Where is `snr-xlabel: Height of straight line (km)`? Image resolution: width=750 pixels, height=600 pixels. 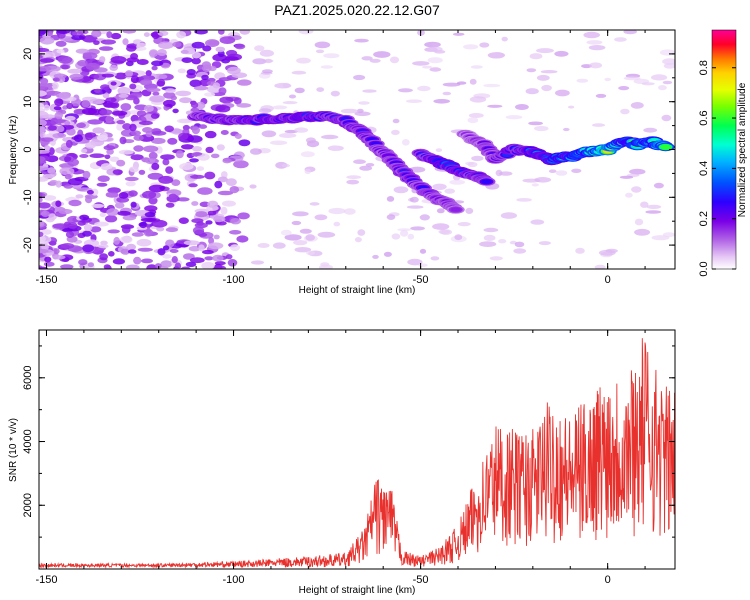 snr-xlabel: Height of straight line (km) is located at coordinates (357, 590).